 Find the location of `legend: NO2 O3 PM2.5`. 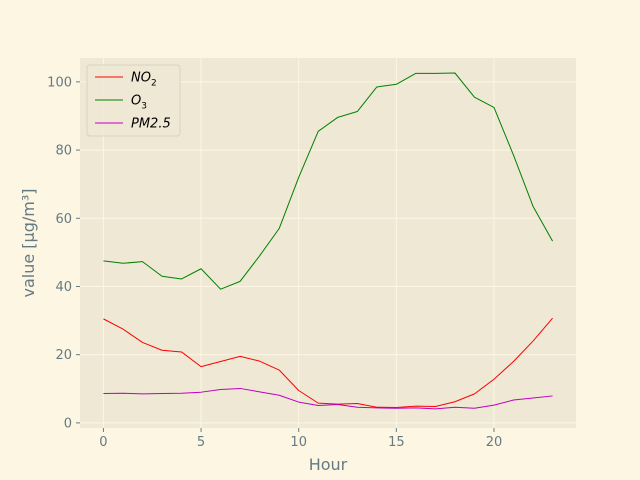

legend: NO2 O3 PM2.5 is located at coordinates (133, 100).